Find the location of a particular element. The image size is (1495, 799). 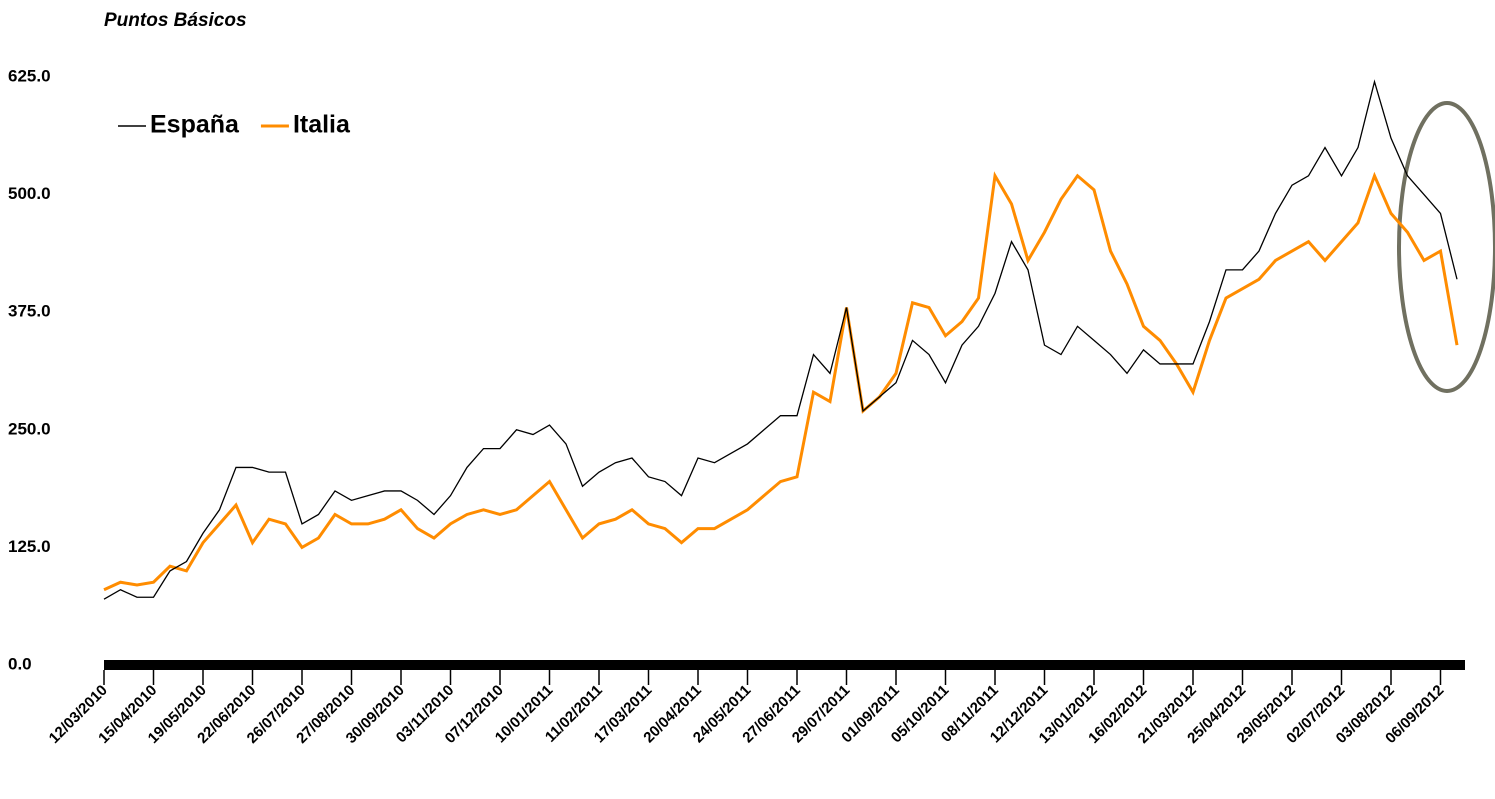

y-tick-label: 625.0 is located at coordinates (29, 75).